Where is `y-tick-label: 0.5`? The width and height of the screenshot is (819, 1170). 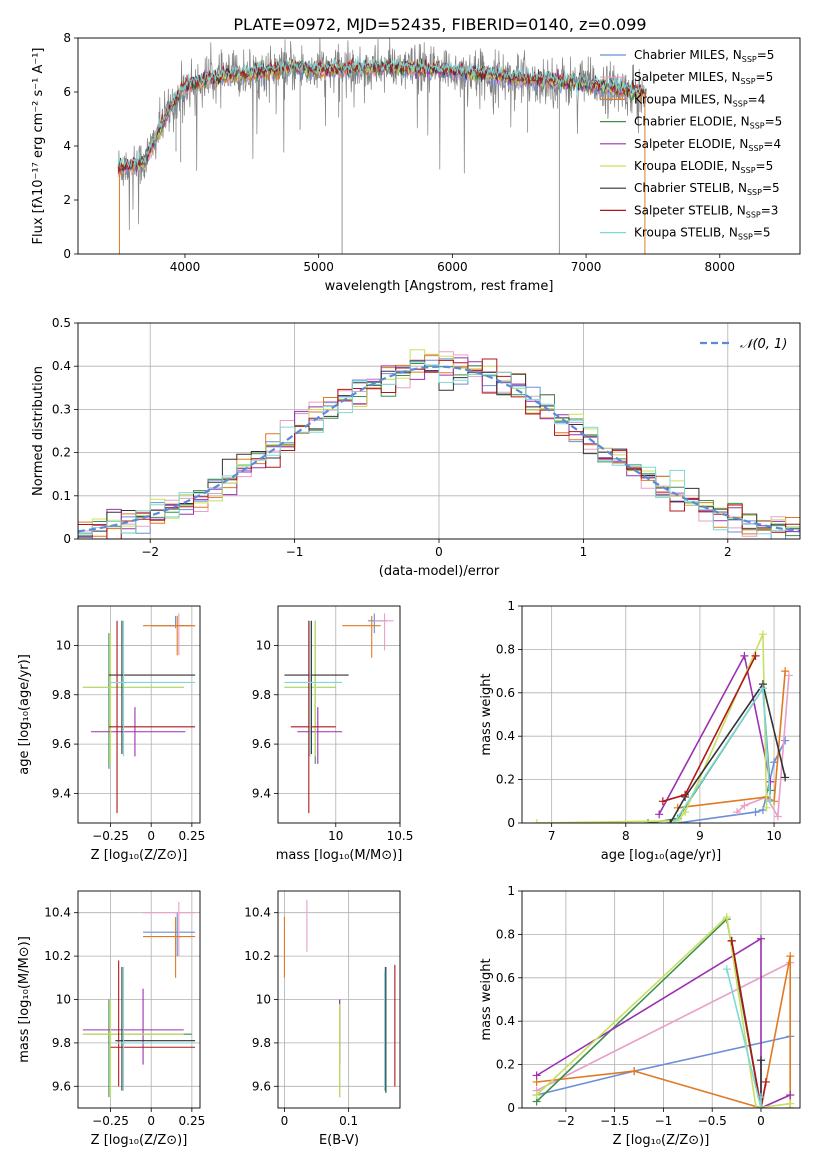
y-tick-label: 0.5 is located at coordinates (61, 323).